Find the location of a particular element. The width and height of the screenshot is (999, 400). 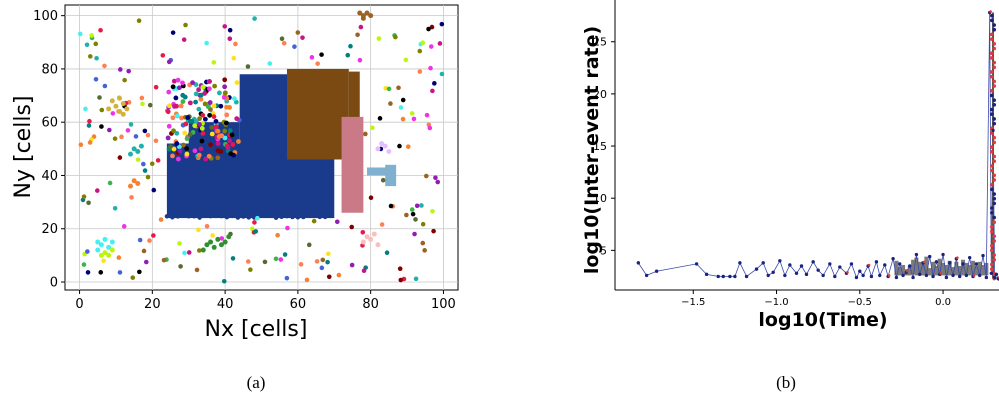

cluster-region-pink is located at coordinates (352, 164).